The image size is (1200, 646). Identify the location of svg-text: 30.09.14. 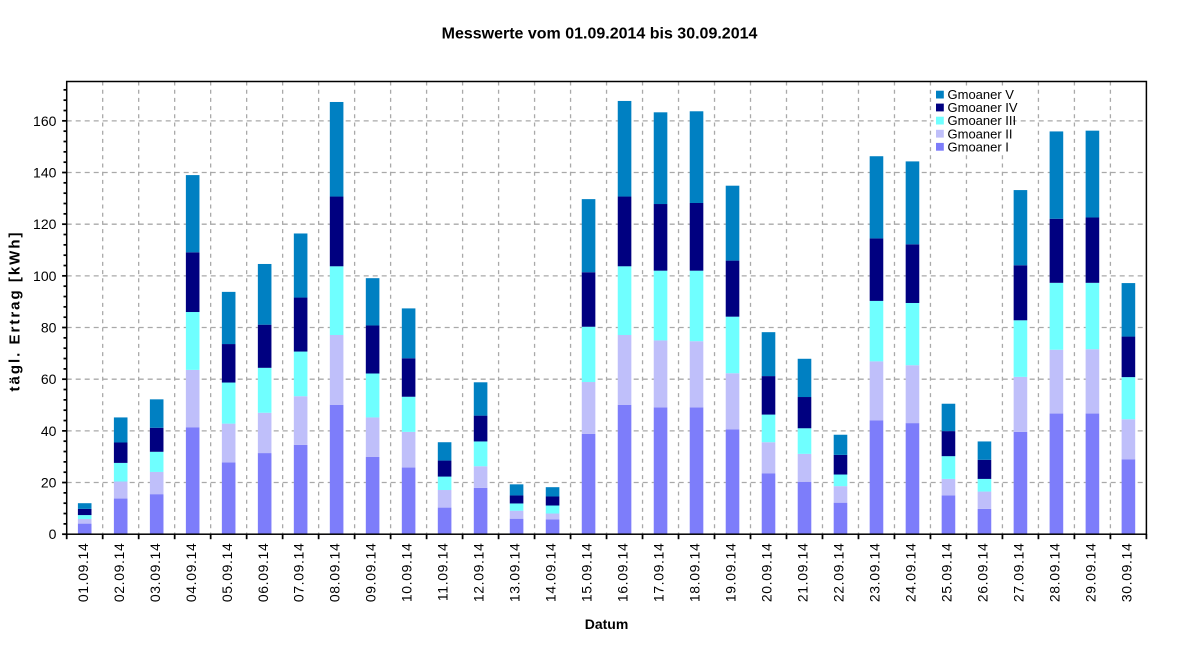
(1127, 573).